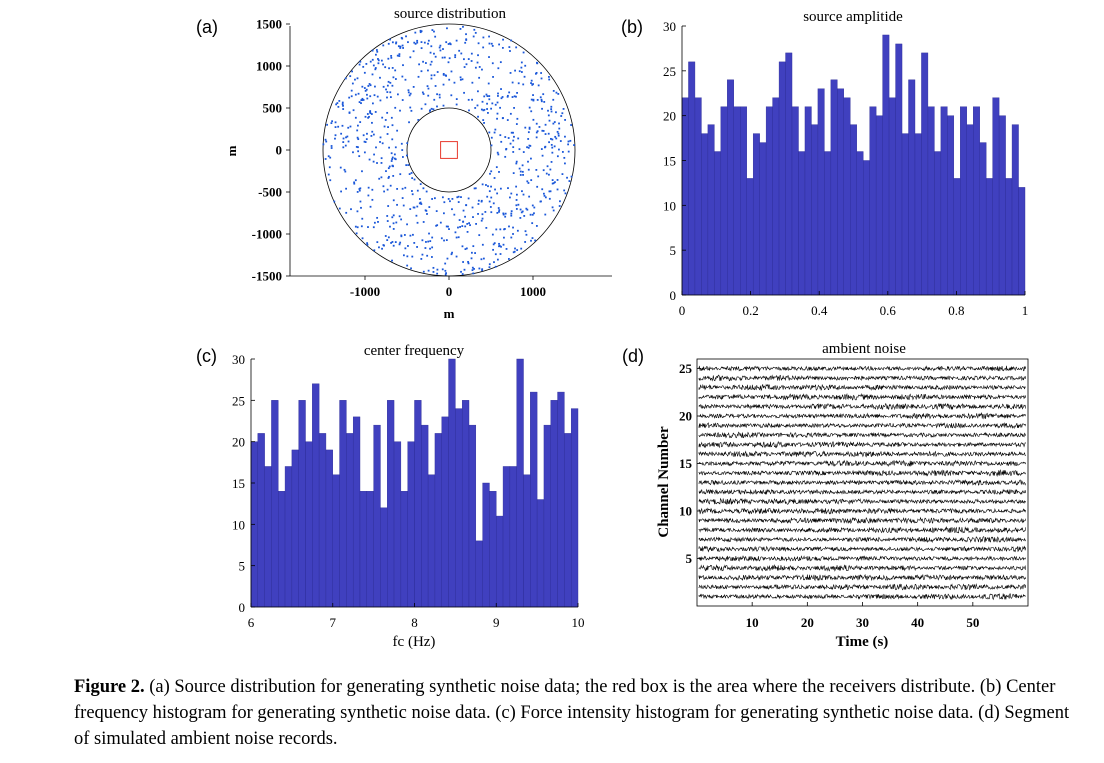  What do you see at coordinates (917, 622) in the screenshot?
I see `panel-d-xtick-label: 40` at bounding box center [917, 622].